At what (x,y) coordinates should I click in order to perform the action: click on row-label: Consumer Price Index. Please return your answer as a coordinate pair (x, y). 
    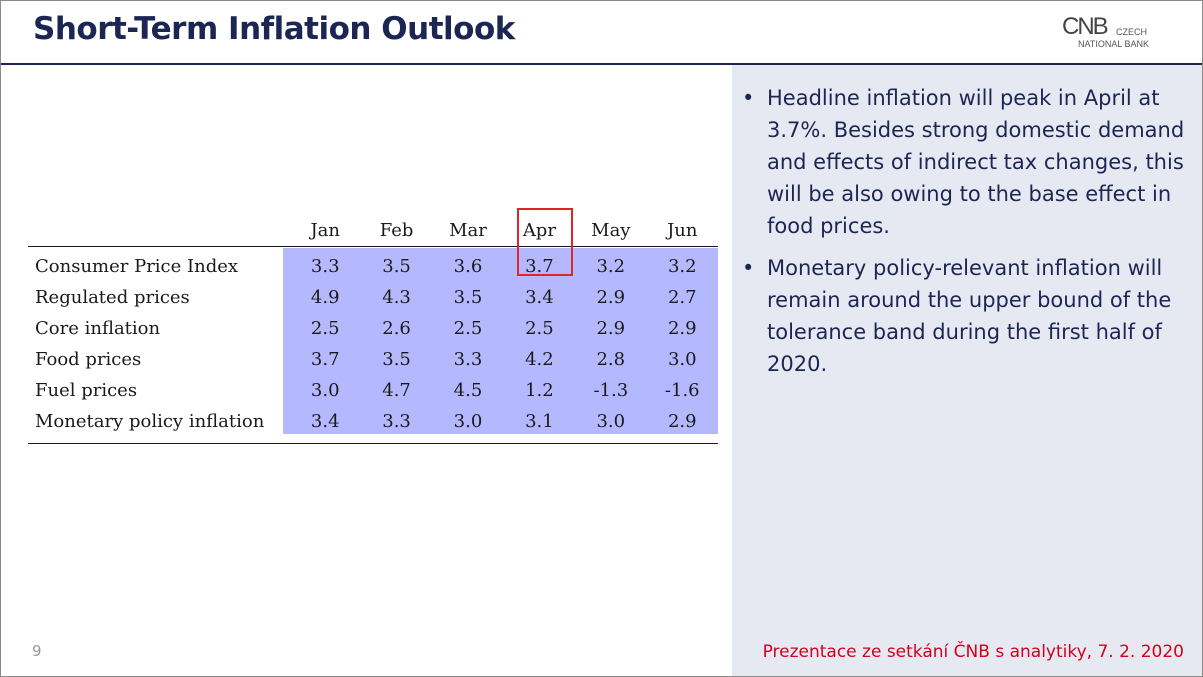
    Looking at the image, I should click on (137, 266).